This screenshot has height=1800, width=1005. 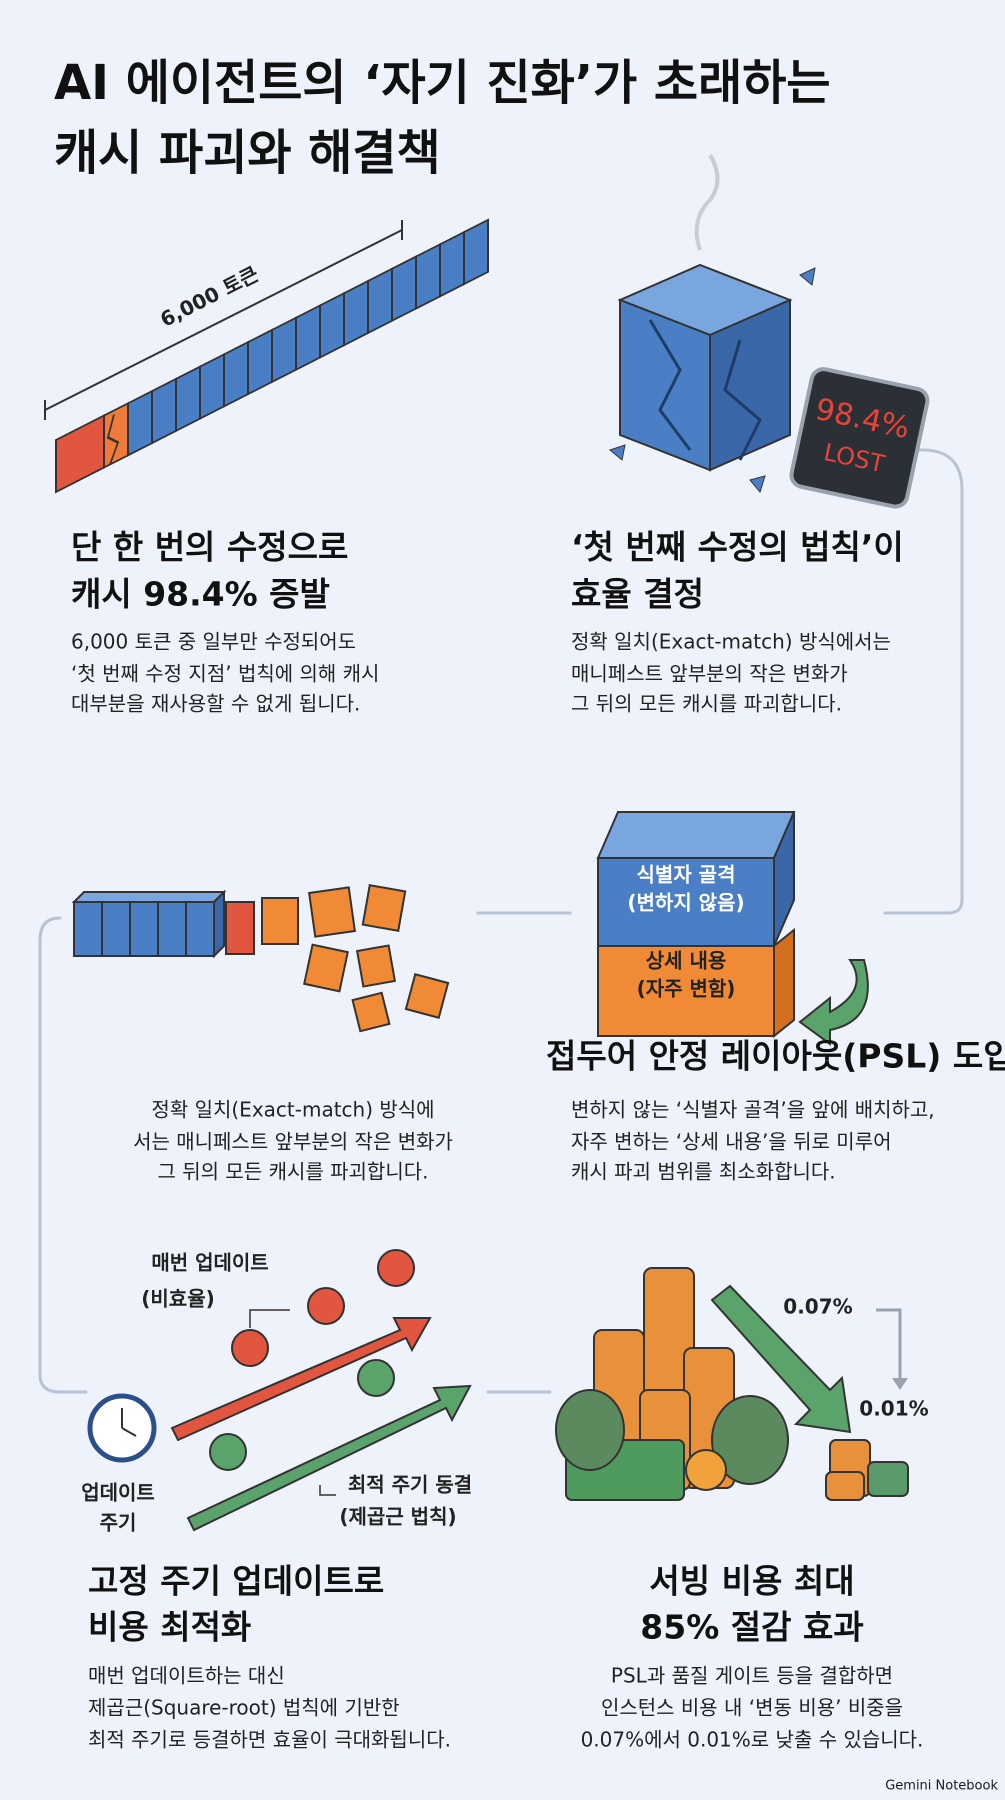 I want to click on broken-cube: 98.4% LOST, so click(x=769, y=331).